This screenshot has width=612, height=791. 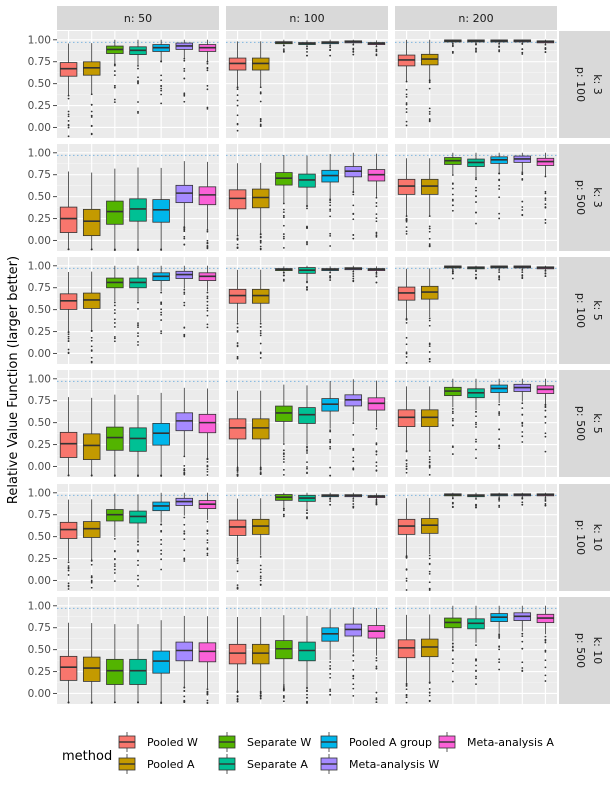 What do you see at coordinates (376, 426) in the screenshot?
I see `box-meta-analysis-a` at bounding box center [376, 426].